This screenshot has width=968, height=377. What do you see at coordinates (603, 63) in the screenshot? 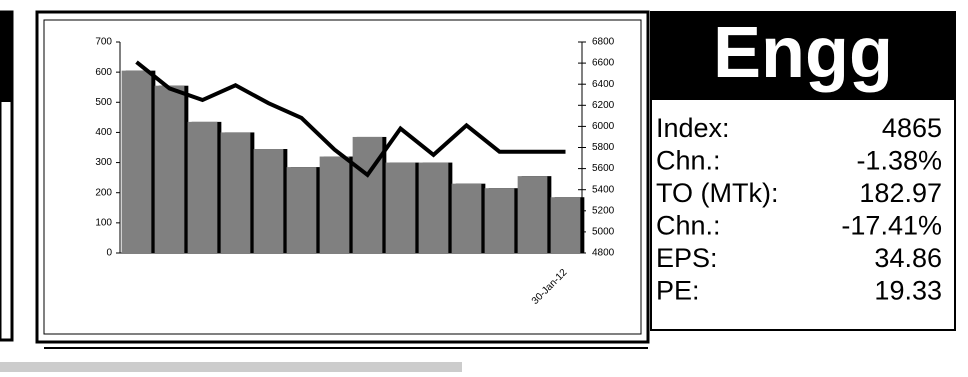
I see `y2-tick-label: 6600` at bounding box center [603, 63].